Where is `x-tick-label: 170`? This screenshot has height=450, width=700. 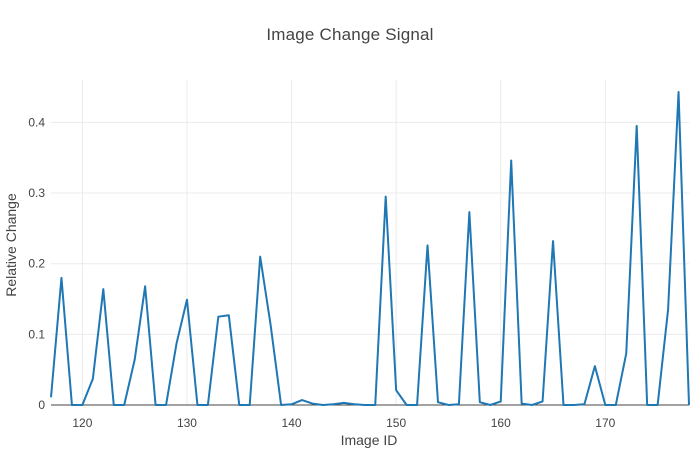
x-tick-label: 170 is located at coordinates (605, 423).